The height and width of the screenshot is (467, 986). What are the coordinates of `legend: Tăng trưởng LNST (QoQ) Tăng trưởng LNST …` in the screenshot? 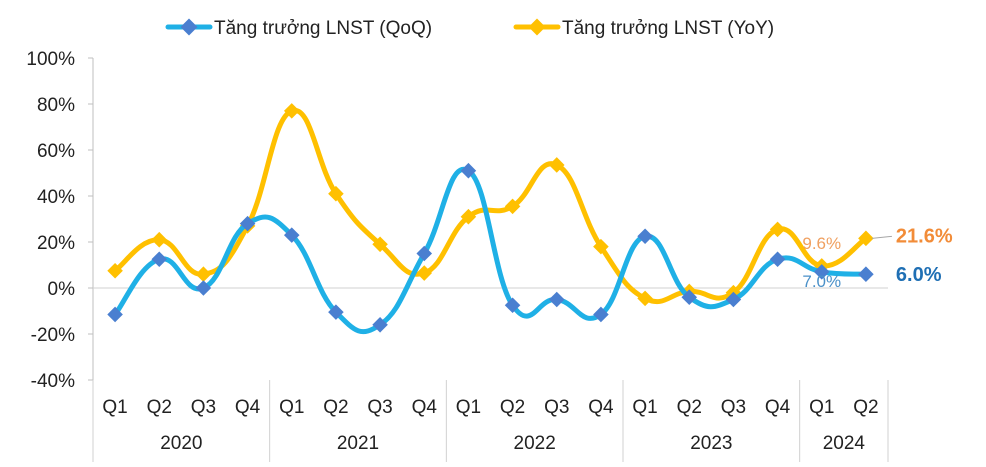 It's located at (469, 28).